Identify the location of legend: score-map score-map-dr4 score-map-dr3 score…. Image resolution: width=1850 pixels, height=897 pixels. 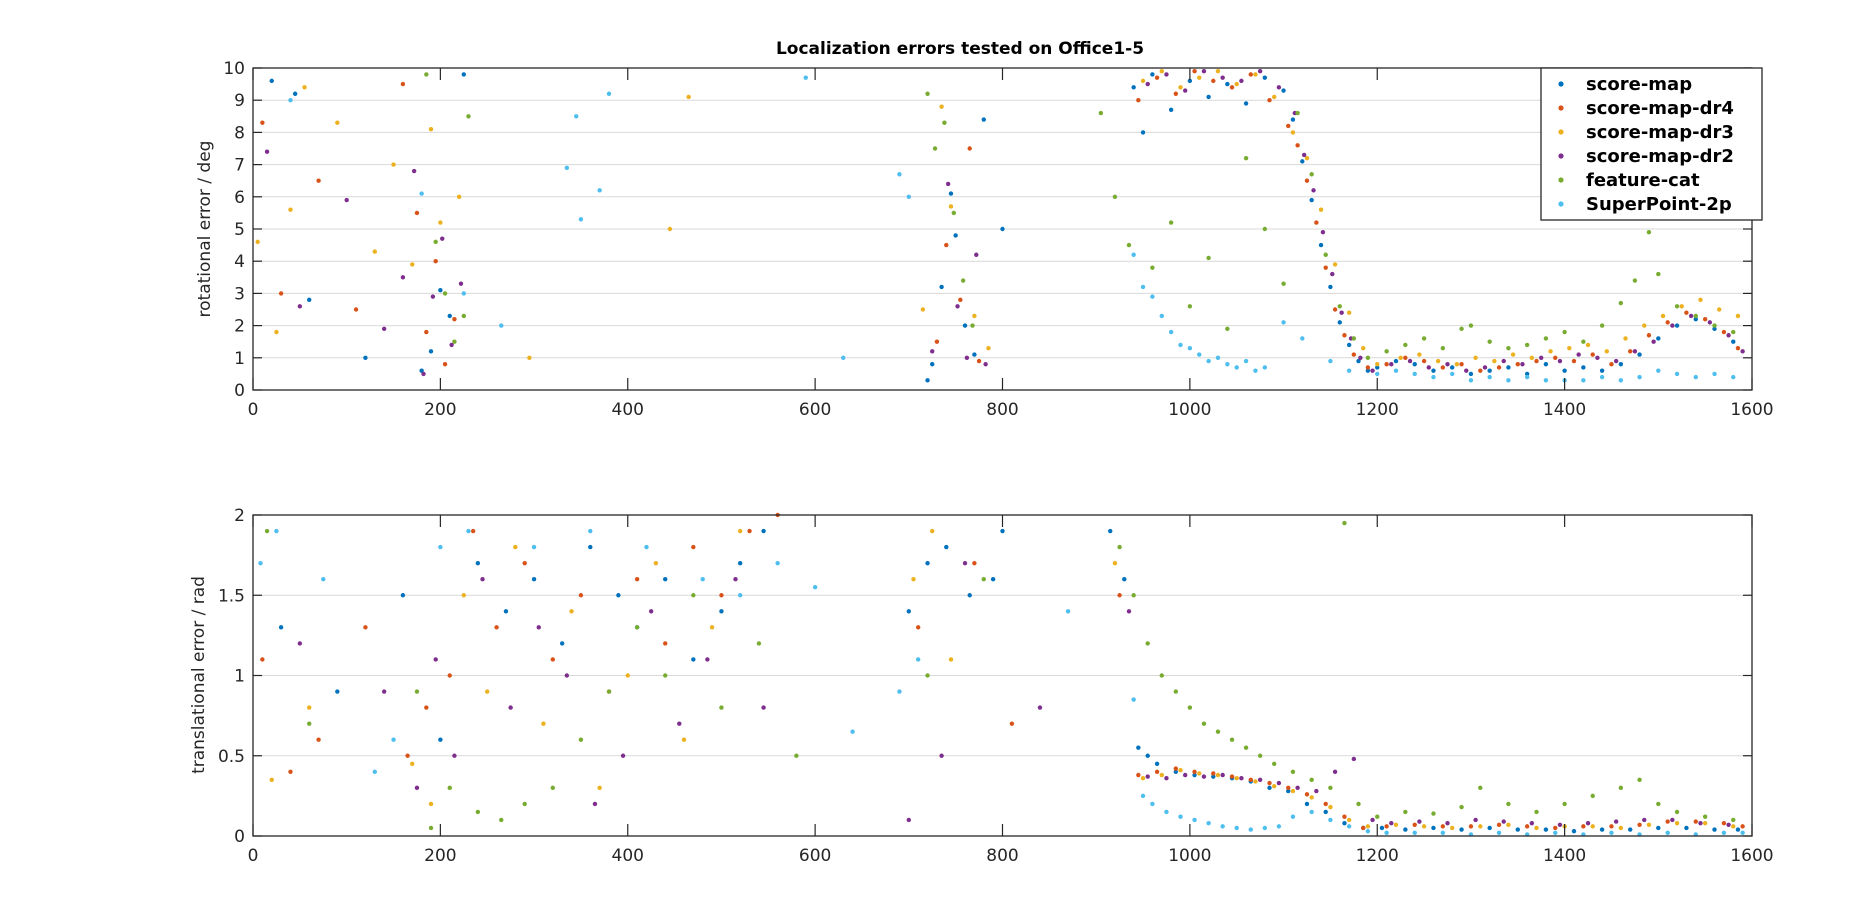
(1651, 144).